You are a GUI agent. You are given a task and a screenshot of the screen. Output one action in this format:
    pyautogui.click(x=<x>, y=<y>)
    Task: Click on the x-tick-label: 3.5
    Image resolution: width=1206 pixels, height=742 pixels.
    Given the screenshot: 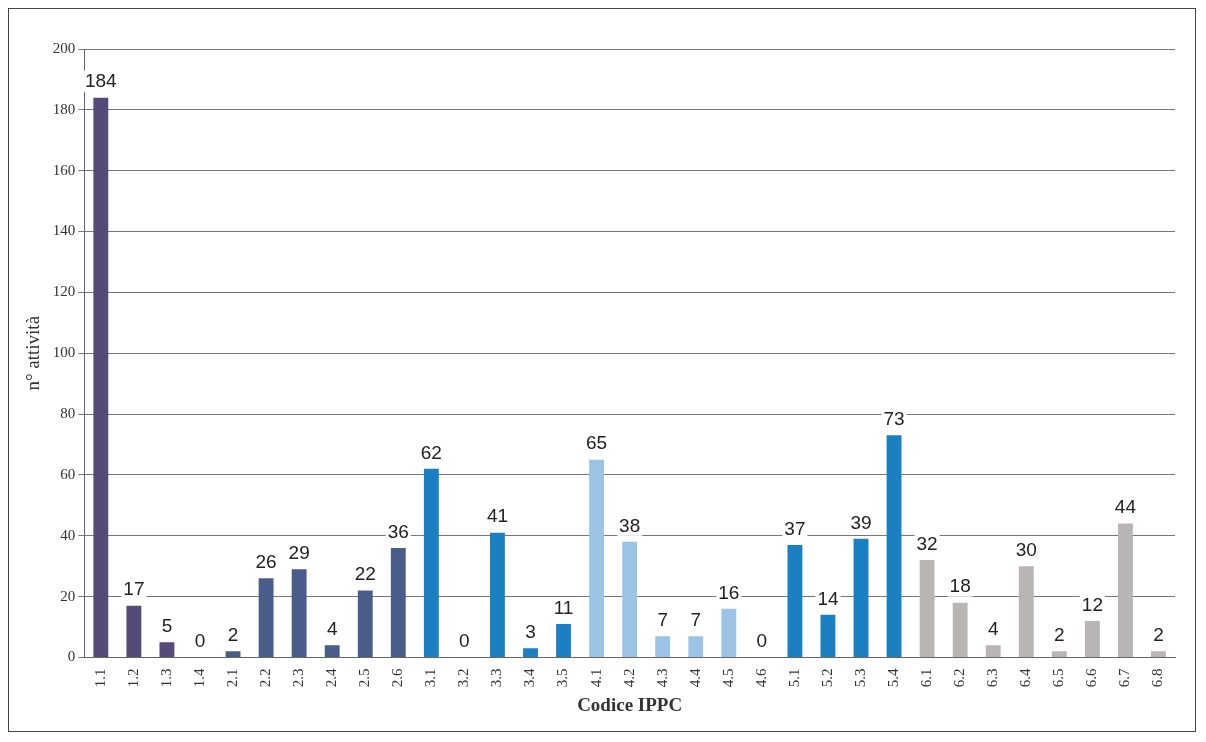 What is the action you would take?
    pyautogui.click(x=562, y=678)
    